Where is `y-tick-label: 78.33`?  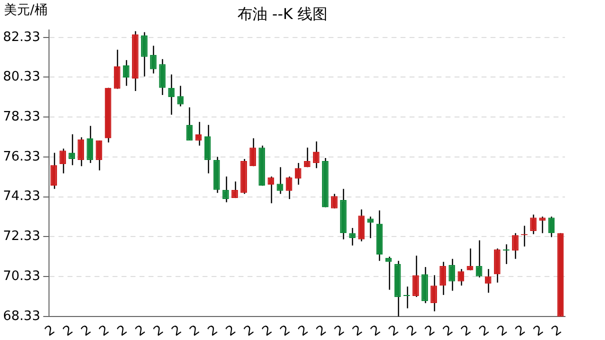 y-tick-label: 78.33 is located at coordinates (21, 116).